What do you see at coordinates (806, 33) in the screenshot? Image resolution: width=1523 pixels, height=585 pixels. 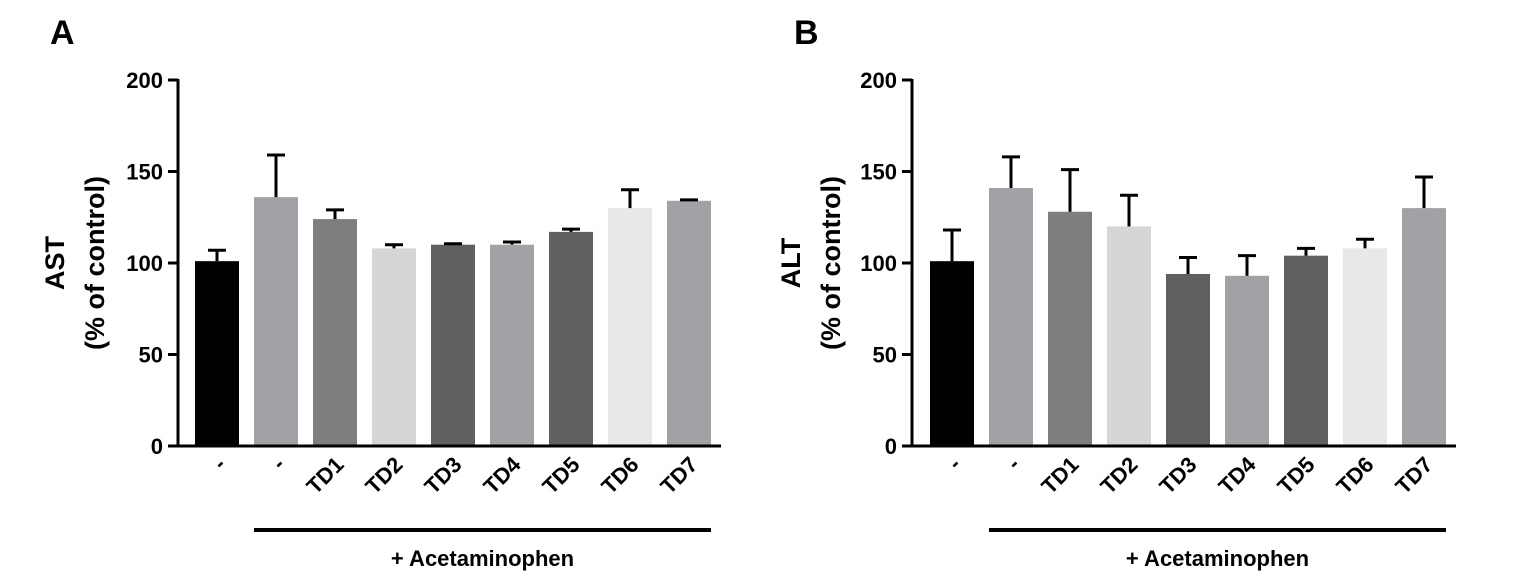 I see `panel-label: B` at bounding box center [806, 33].